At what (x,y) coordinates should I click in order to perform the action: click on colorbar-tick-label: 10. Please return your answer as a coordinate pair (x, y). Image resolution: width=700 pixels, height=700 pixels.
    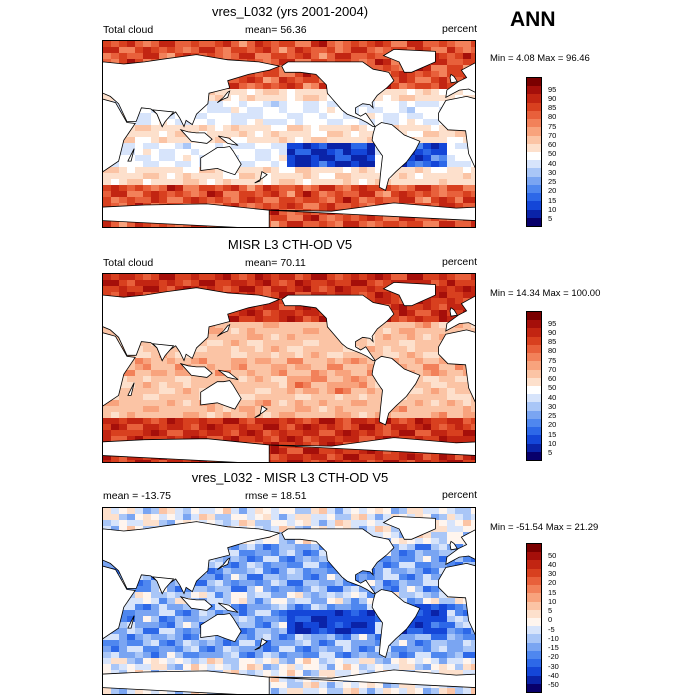
    Looking at the image, I should click on (552, 209).